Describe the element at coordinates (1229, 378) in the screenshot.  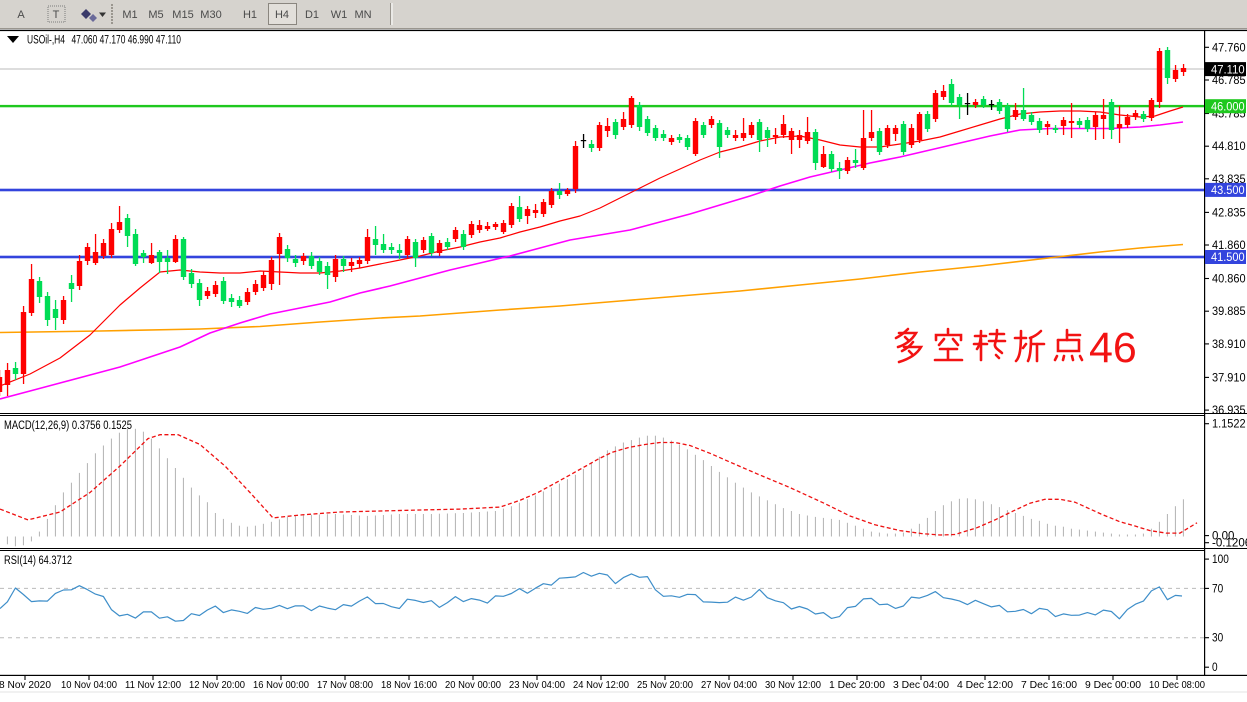
I see `svg-text: 37.910` at that location.